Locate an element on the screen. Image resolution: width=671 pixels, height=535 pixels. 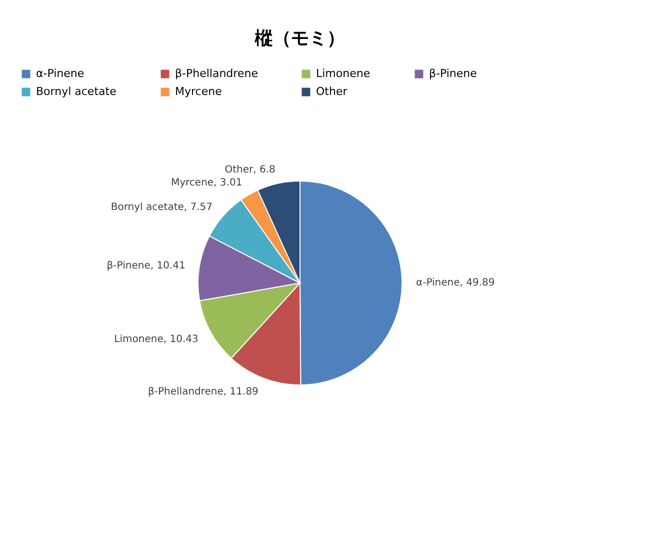
legend-label: β-Pinene is located at coordinates (453, 73).